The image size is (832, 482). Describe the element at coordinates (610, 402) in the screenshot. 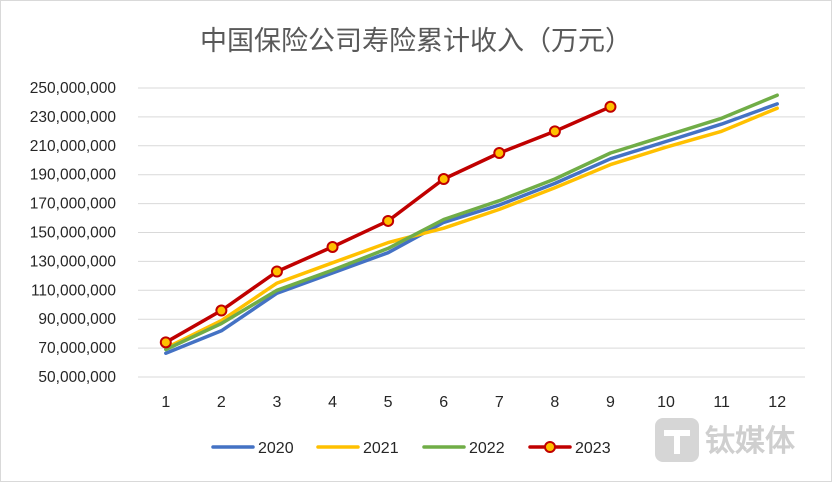

I see `x-tick-label: 9` at that location.